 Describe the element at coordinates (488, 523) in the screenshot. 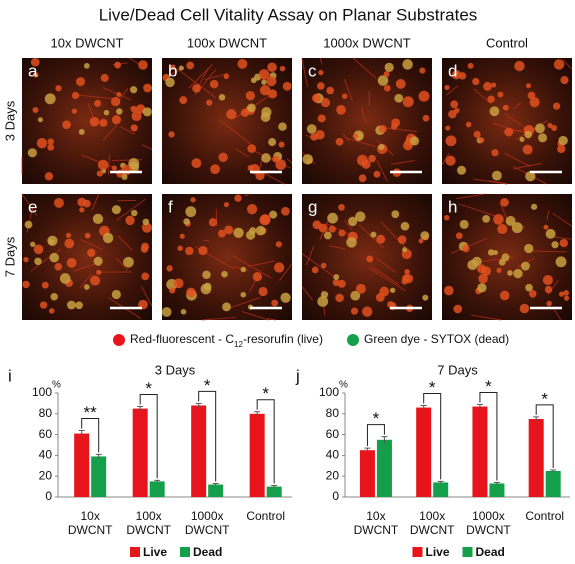

I see `x-tick-label: 1000x DWCNT` at that location.